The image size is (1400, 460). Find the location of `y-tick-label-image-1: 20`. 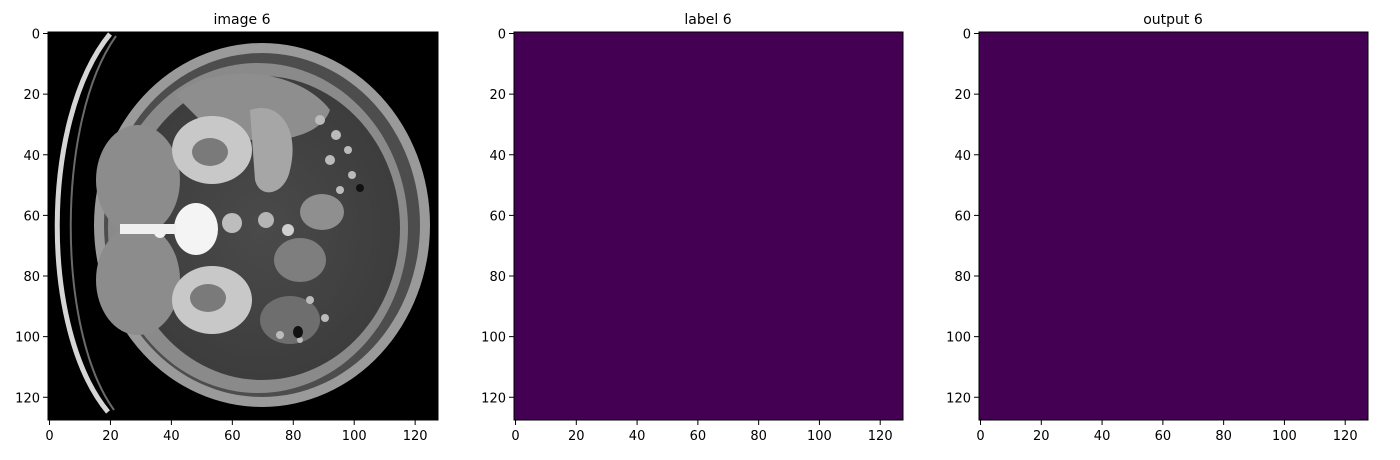

y-tick-label-image-1: 20 is located at coordinates (31, 95).